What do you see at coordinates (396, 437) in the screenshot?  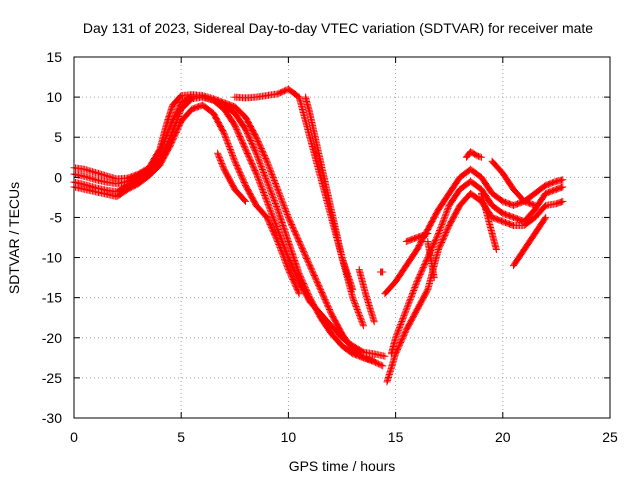 I see `x-tick-label: 15` at bounding box center [396, 437].